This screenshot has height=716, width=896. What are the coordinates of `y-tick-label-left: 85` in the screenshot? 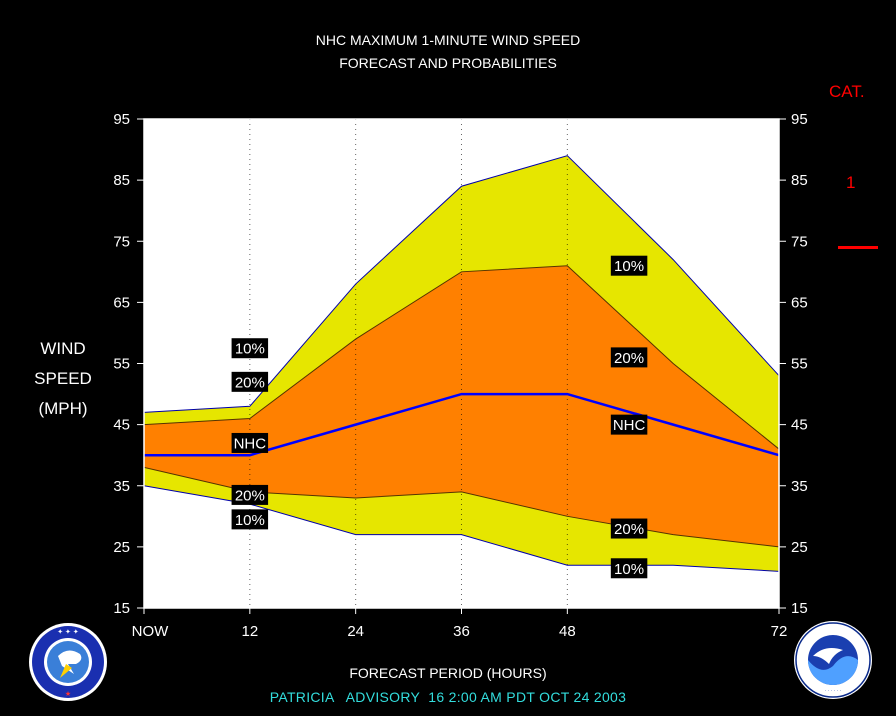 It's located at (121, 180).